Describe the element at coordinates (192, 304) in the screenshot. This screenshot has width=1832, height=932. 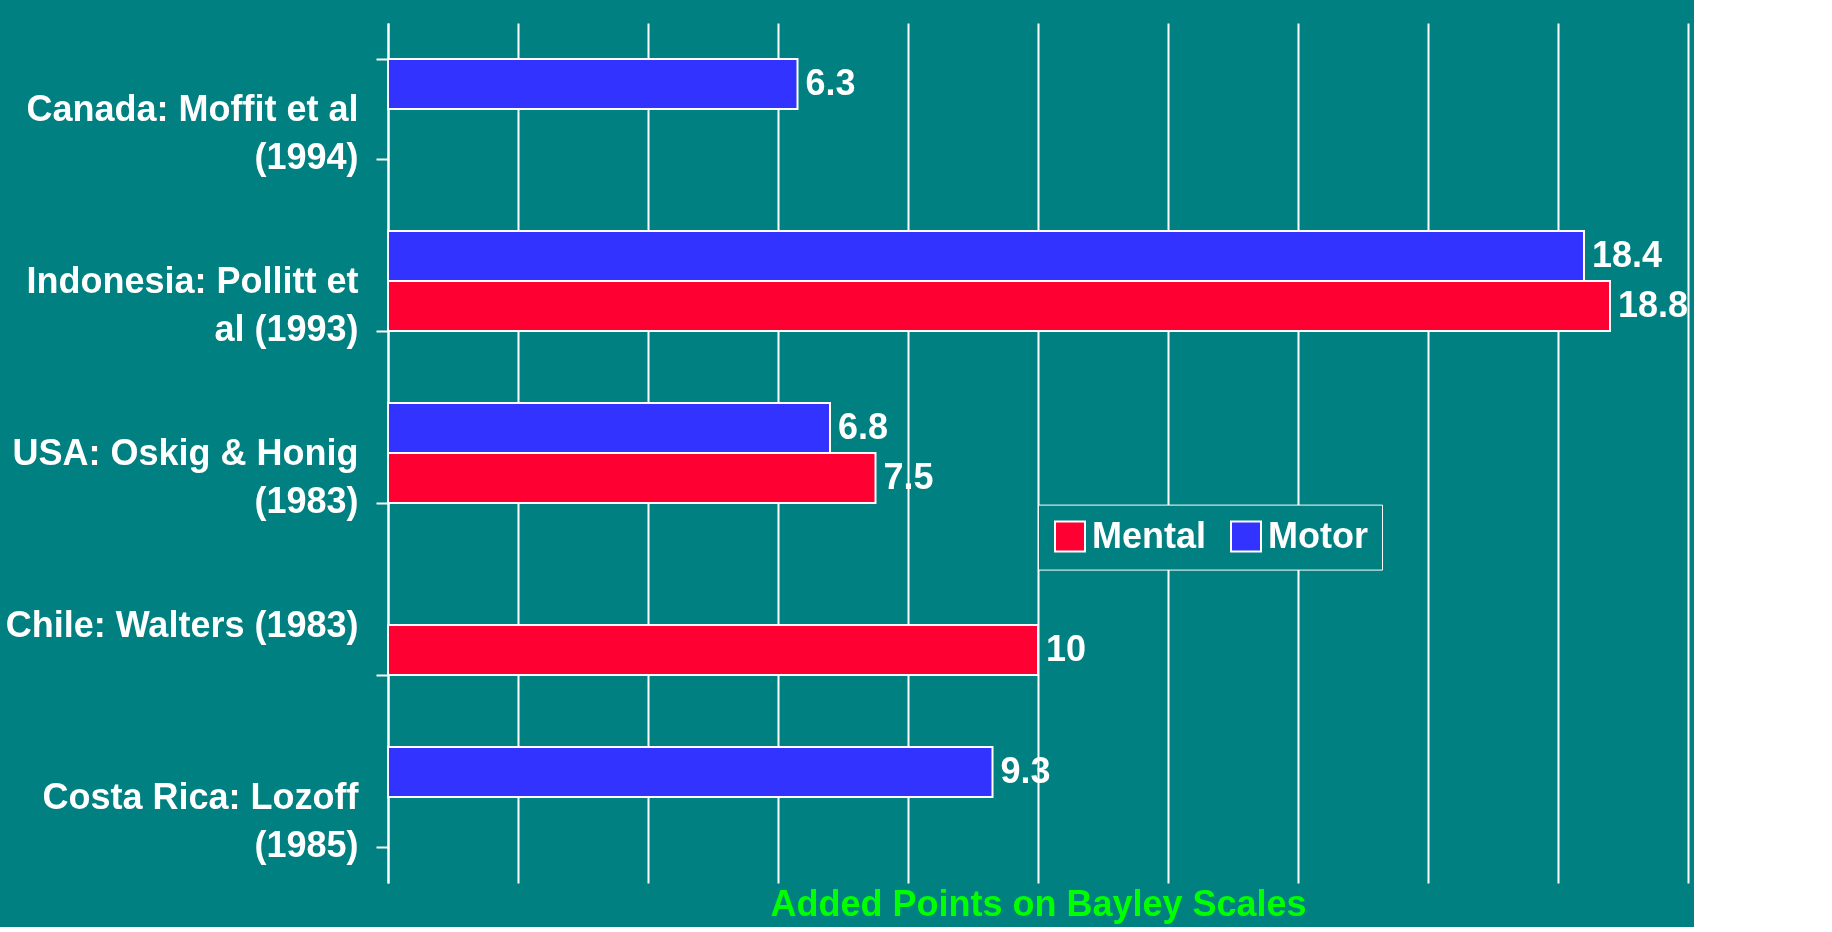
I see `y-tick-label: Indonesia: Pollitt et al (1993)` at that location.